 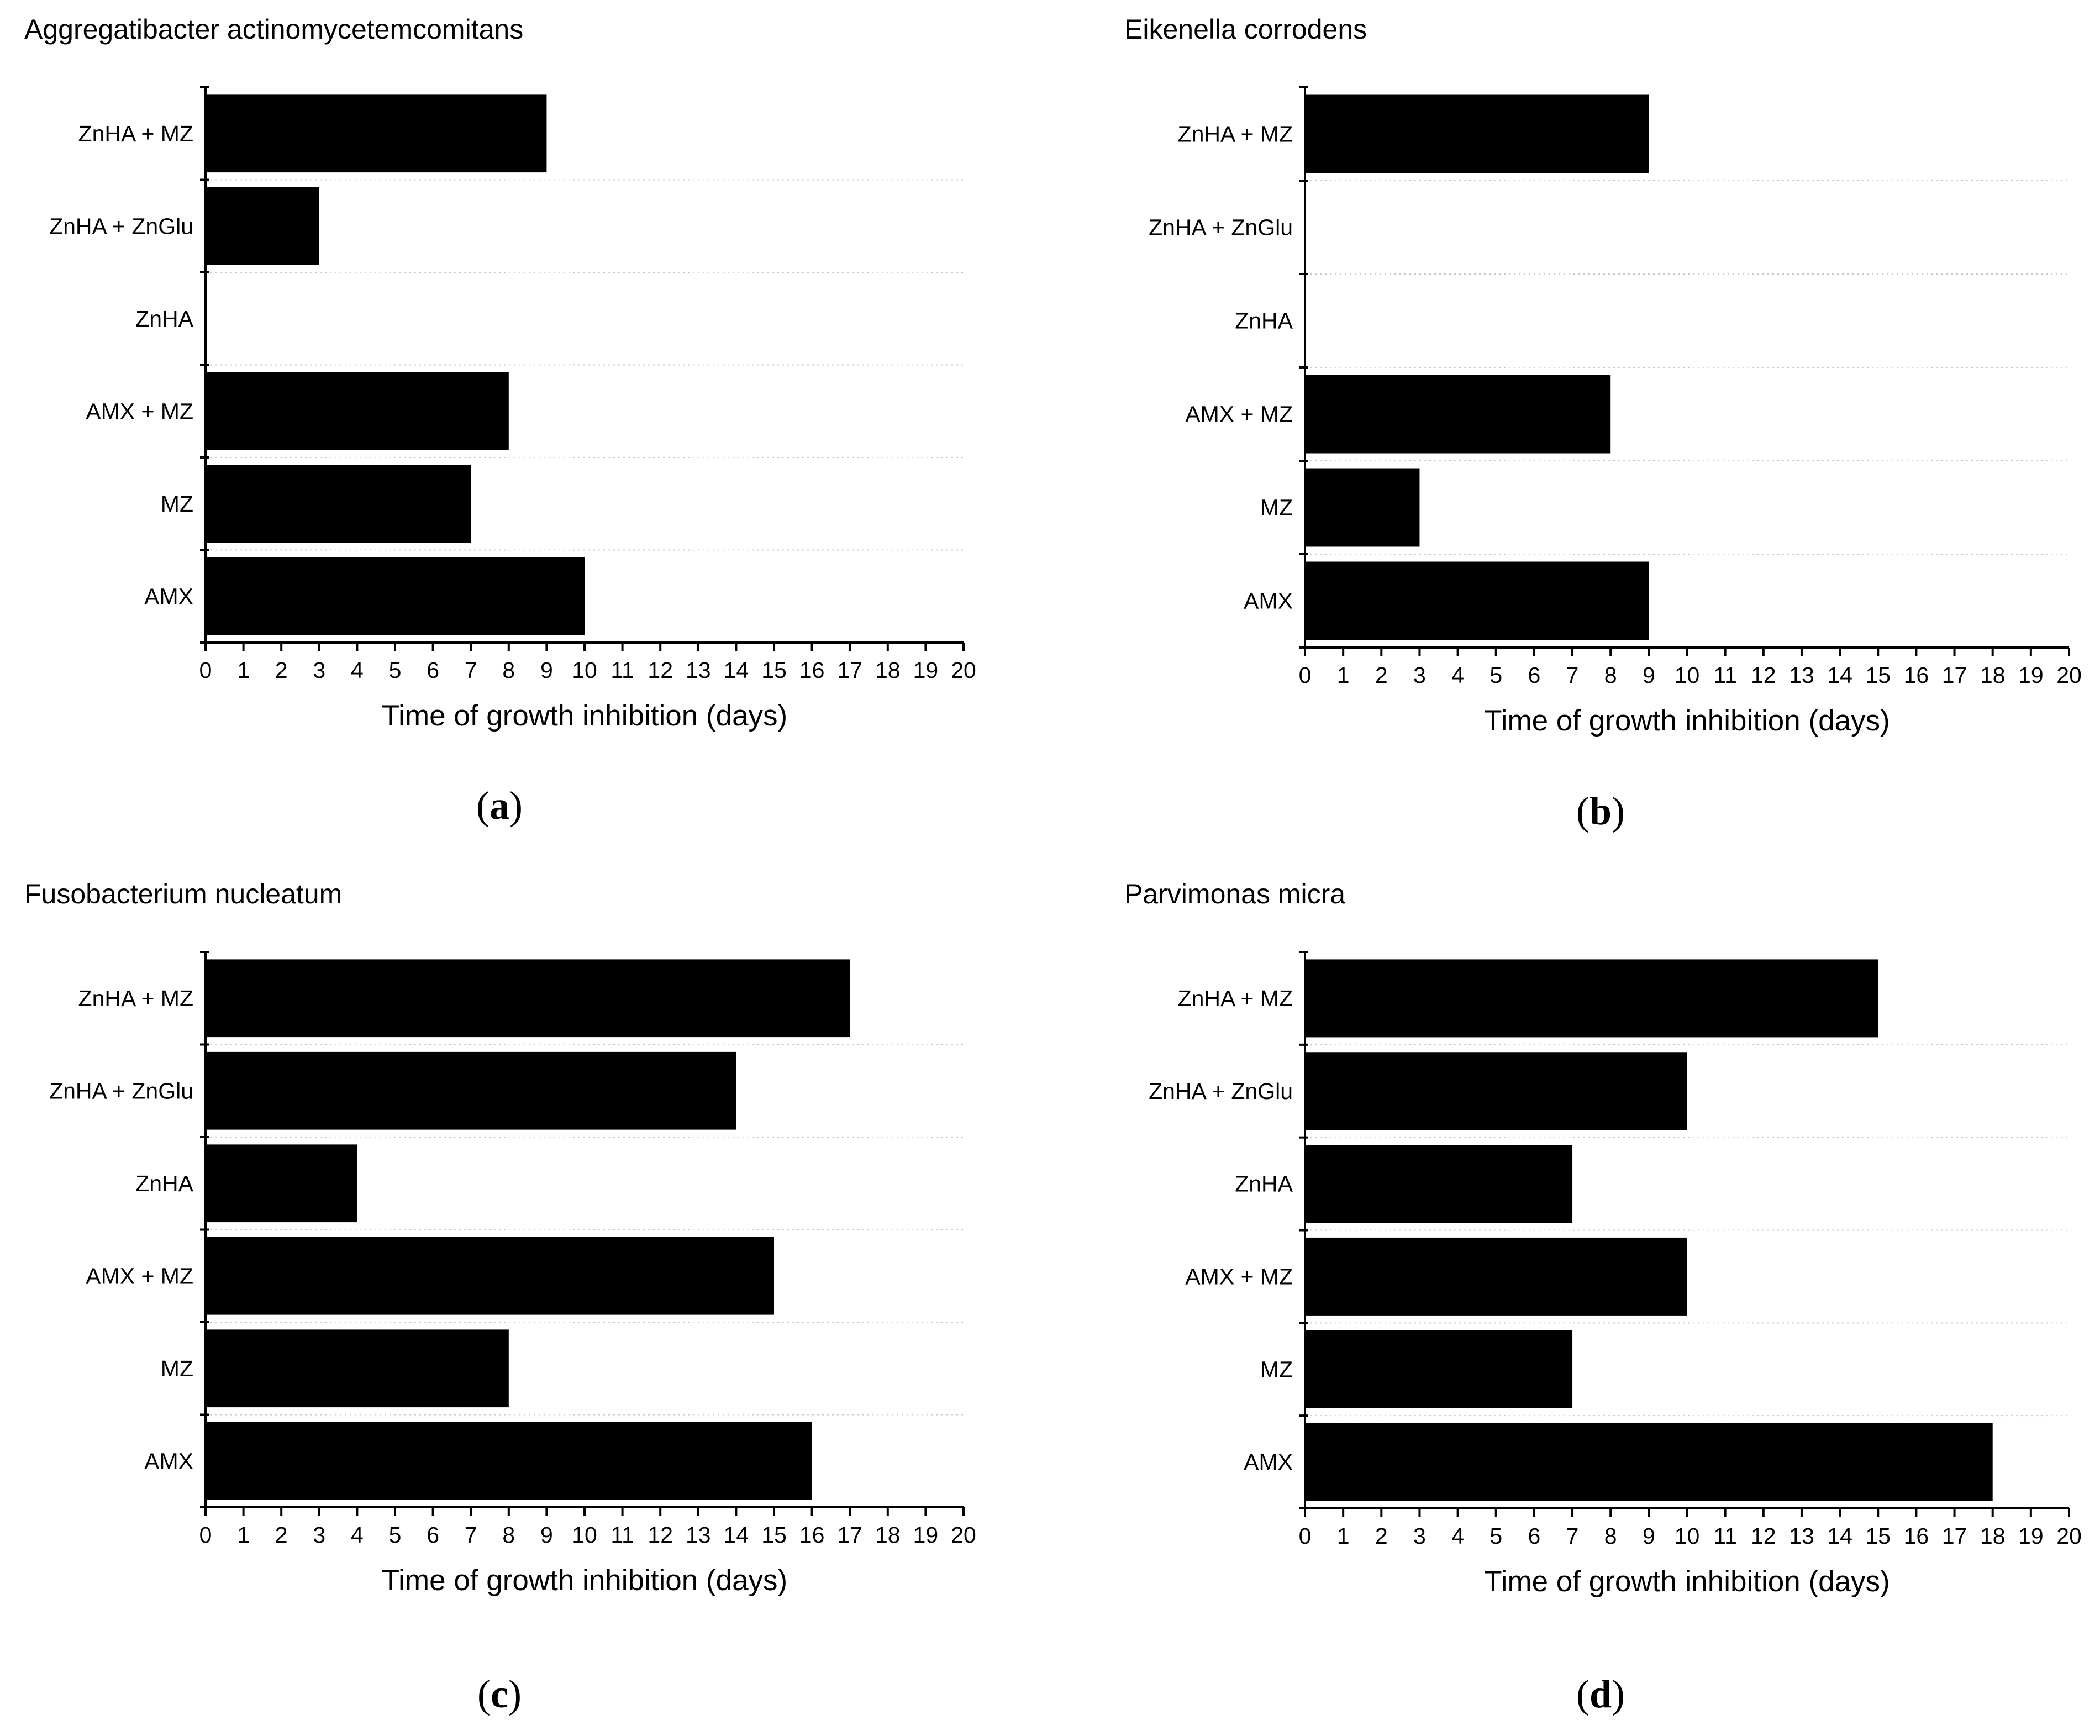 I want to click on chart-title: Fusobacterium nucleatum, so click(x=183, y=894).